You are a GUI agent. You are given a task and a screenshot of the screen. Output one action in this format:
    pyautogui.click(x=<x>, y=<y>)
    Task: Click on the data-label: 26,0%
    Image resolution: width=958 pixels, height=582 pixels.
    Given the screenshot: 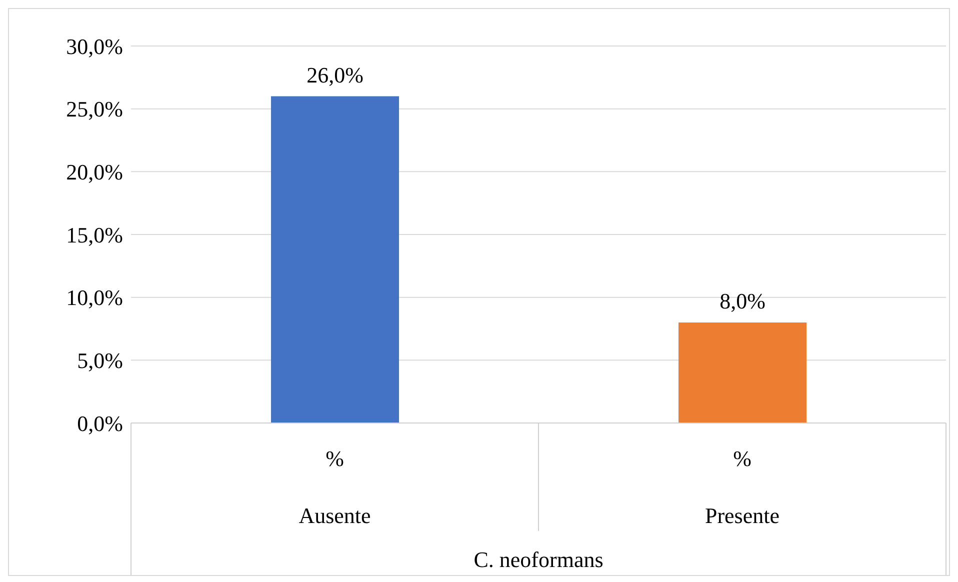 What is the action you would take?
    pyautogui.click(x=335, y=75)
    